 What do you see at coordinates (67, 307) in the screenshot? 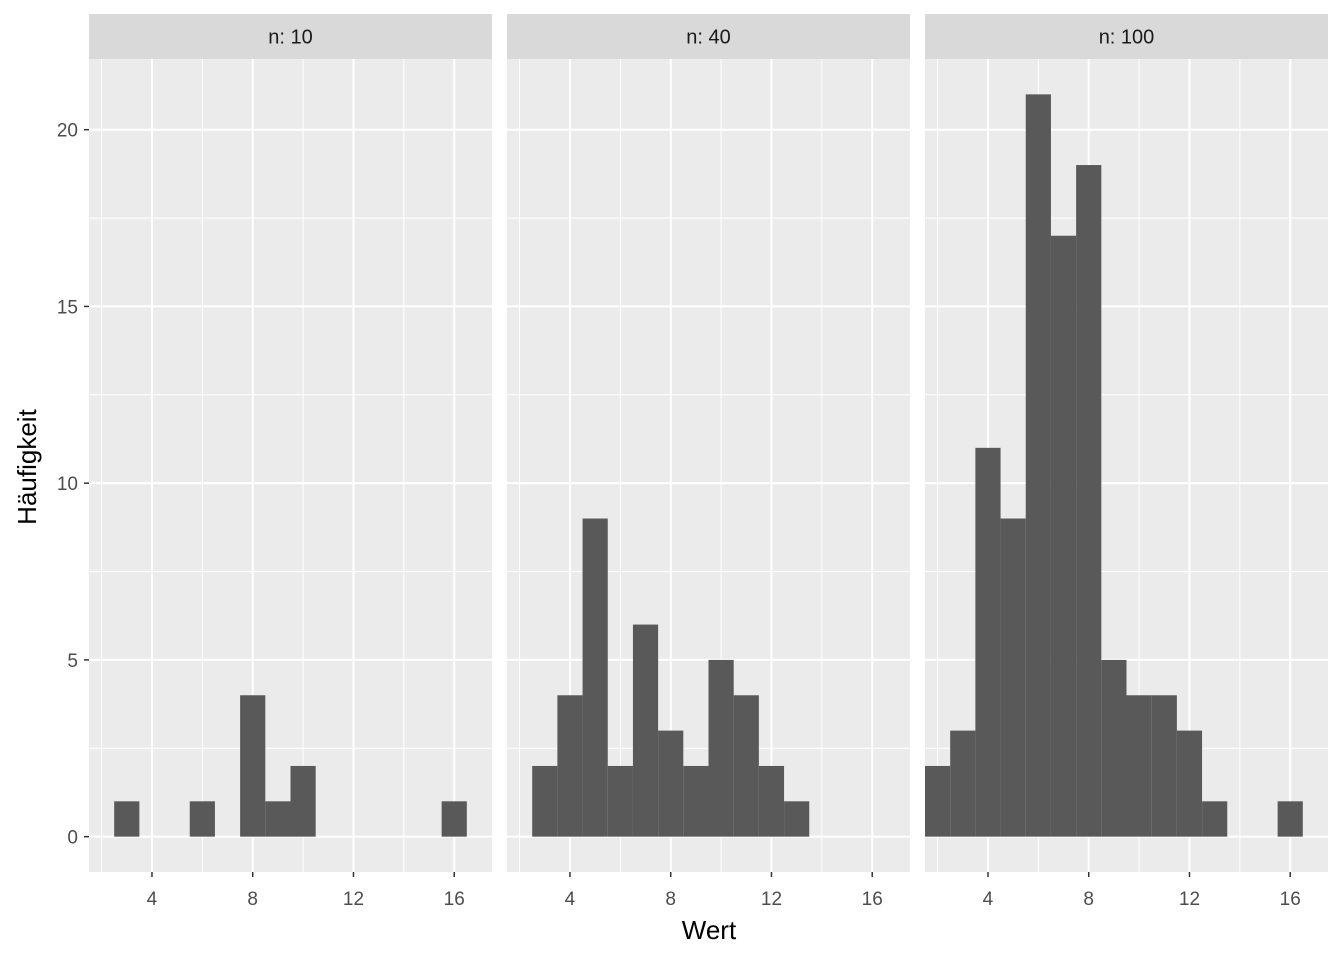
I see `y-tick-label: 15` at bounding box center [67, 307].